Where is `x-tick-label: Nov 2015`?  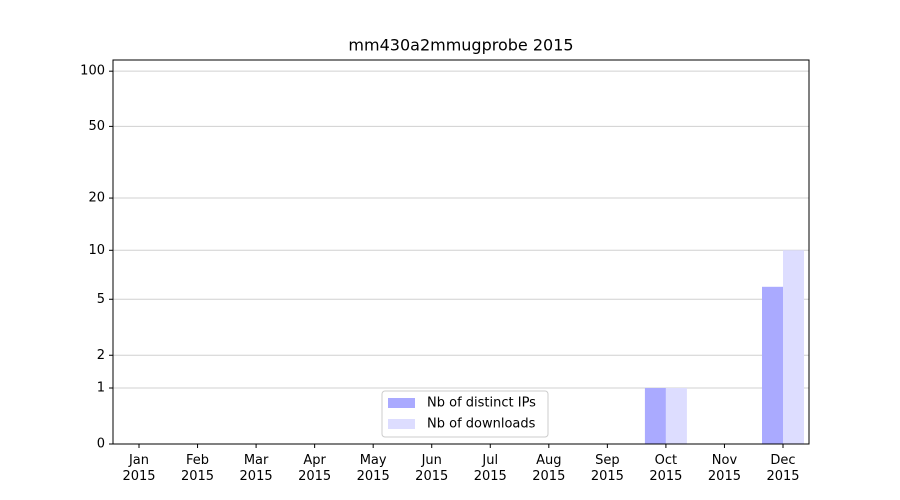
x-tick-label: Nov 2015 is located at coordinates (724, 468).